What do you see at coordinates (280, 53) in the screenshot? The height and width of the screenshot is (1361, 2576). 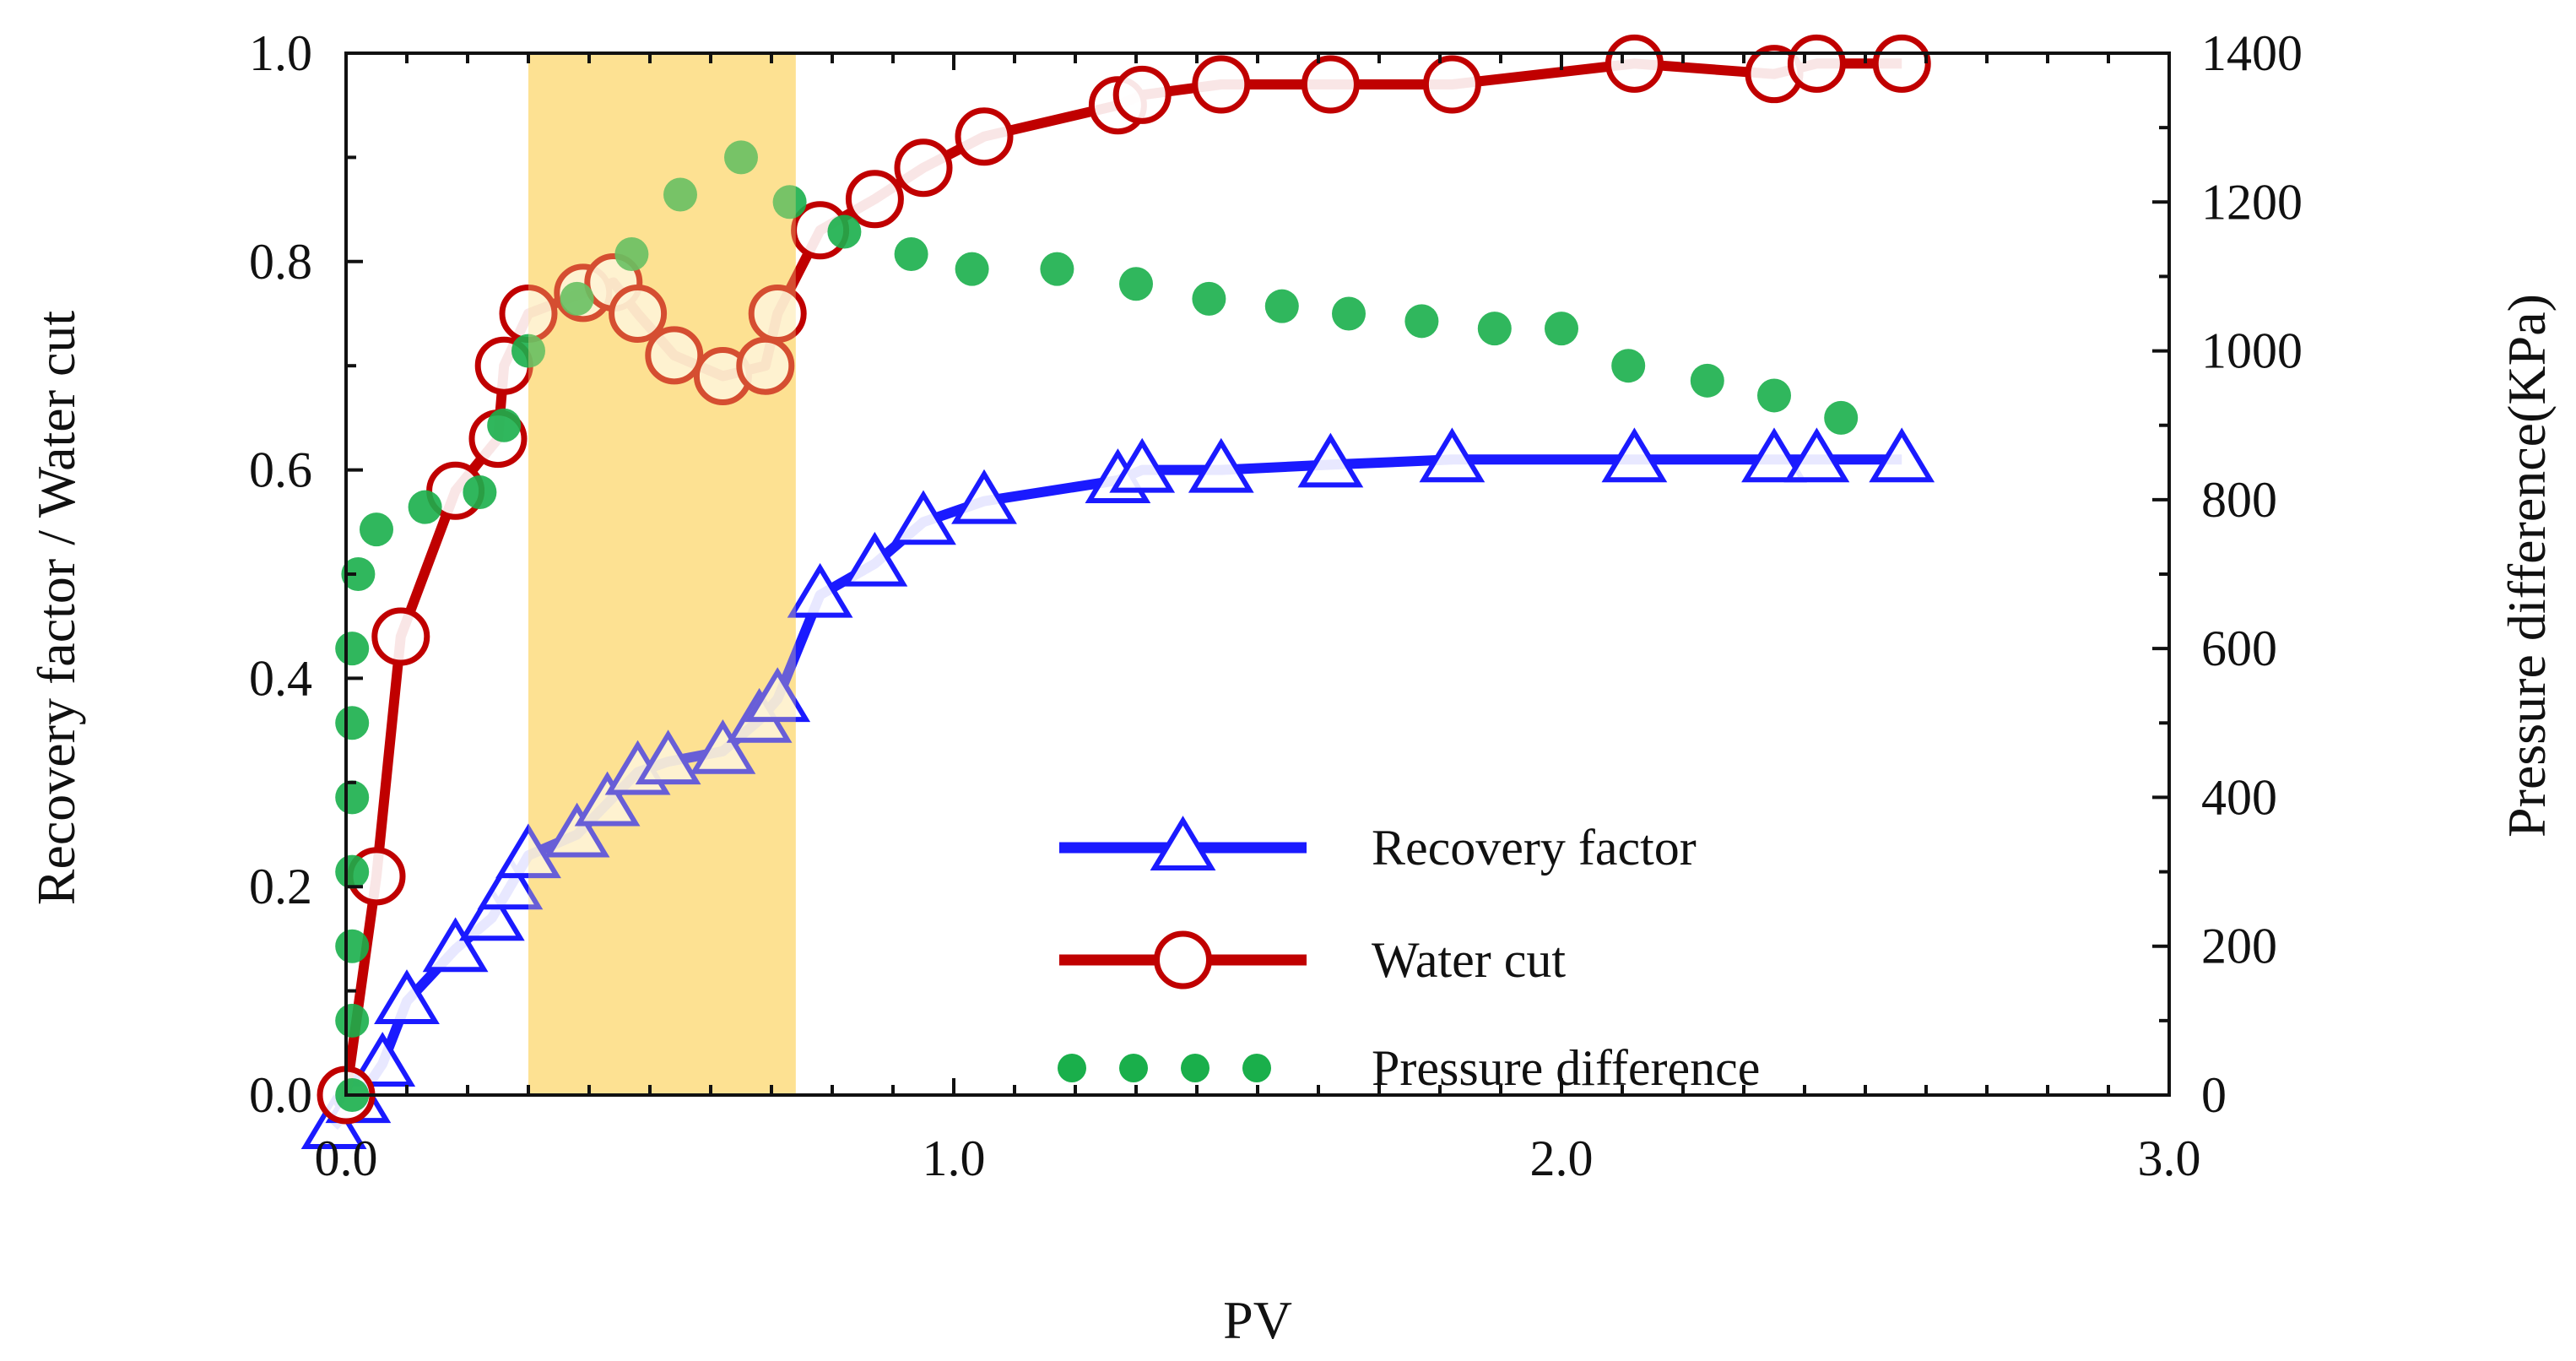 I see `y-tick-label: 1.0` at bounding box center [280, 53].